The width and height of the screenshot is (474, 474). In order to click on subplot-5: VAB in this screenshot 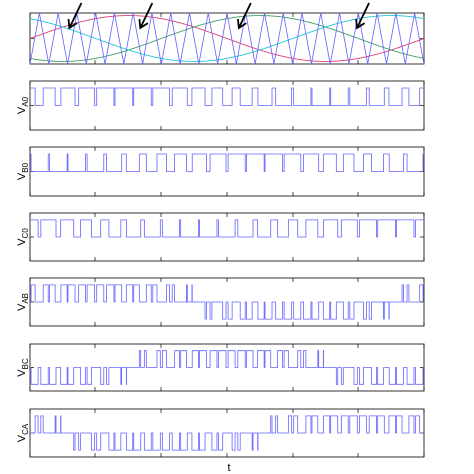, I will do `click(220, 302)`.